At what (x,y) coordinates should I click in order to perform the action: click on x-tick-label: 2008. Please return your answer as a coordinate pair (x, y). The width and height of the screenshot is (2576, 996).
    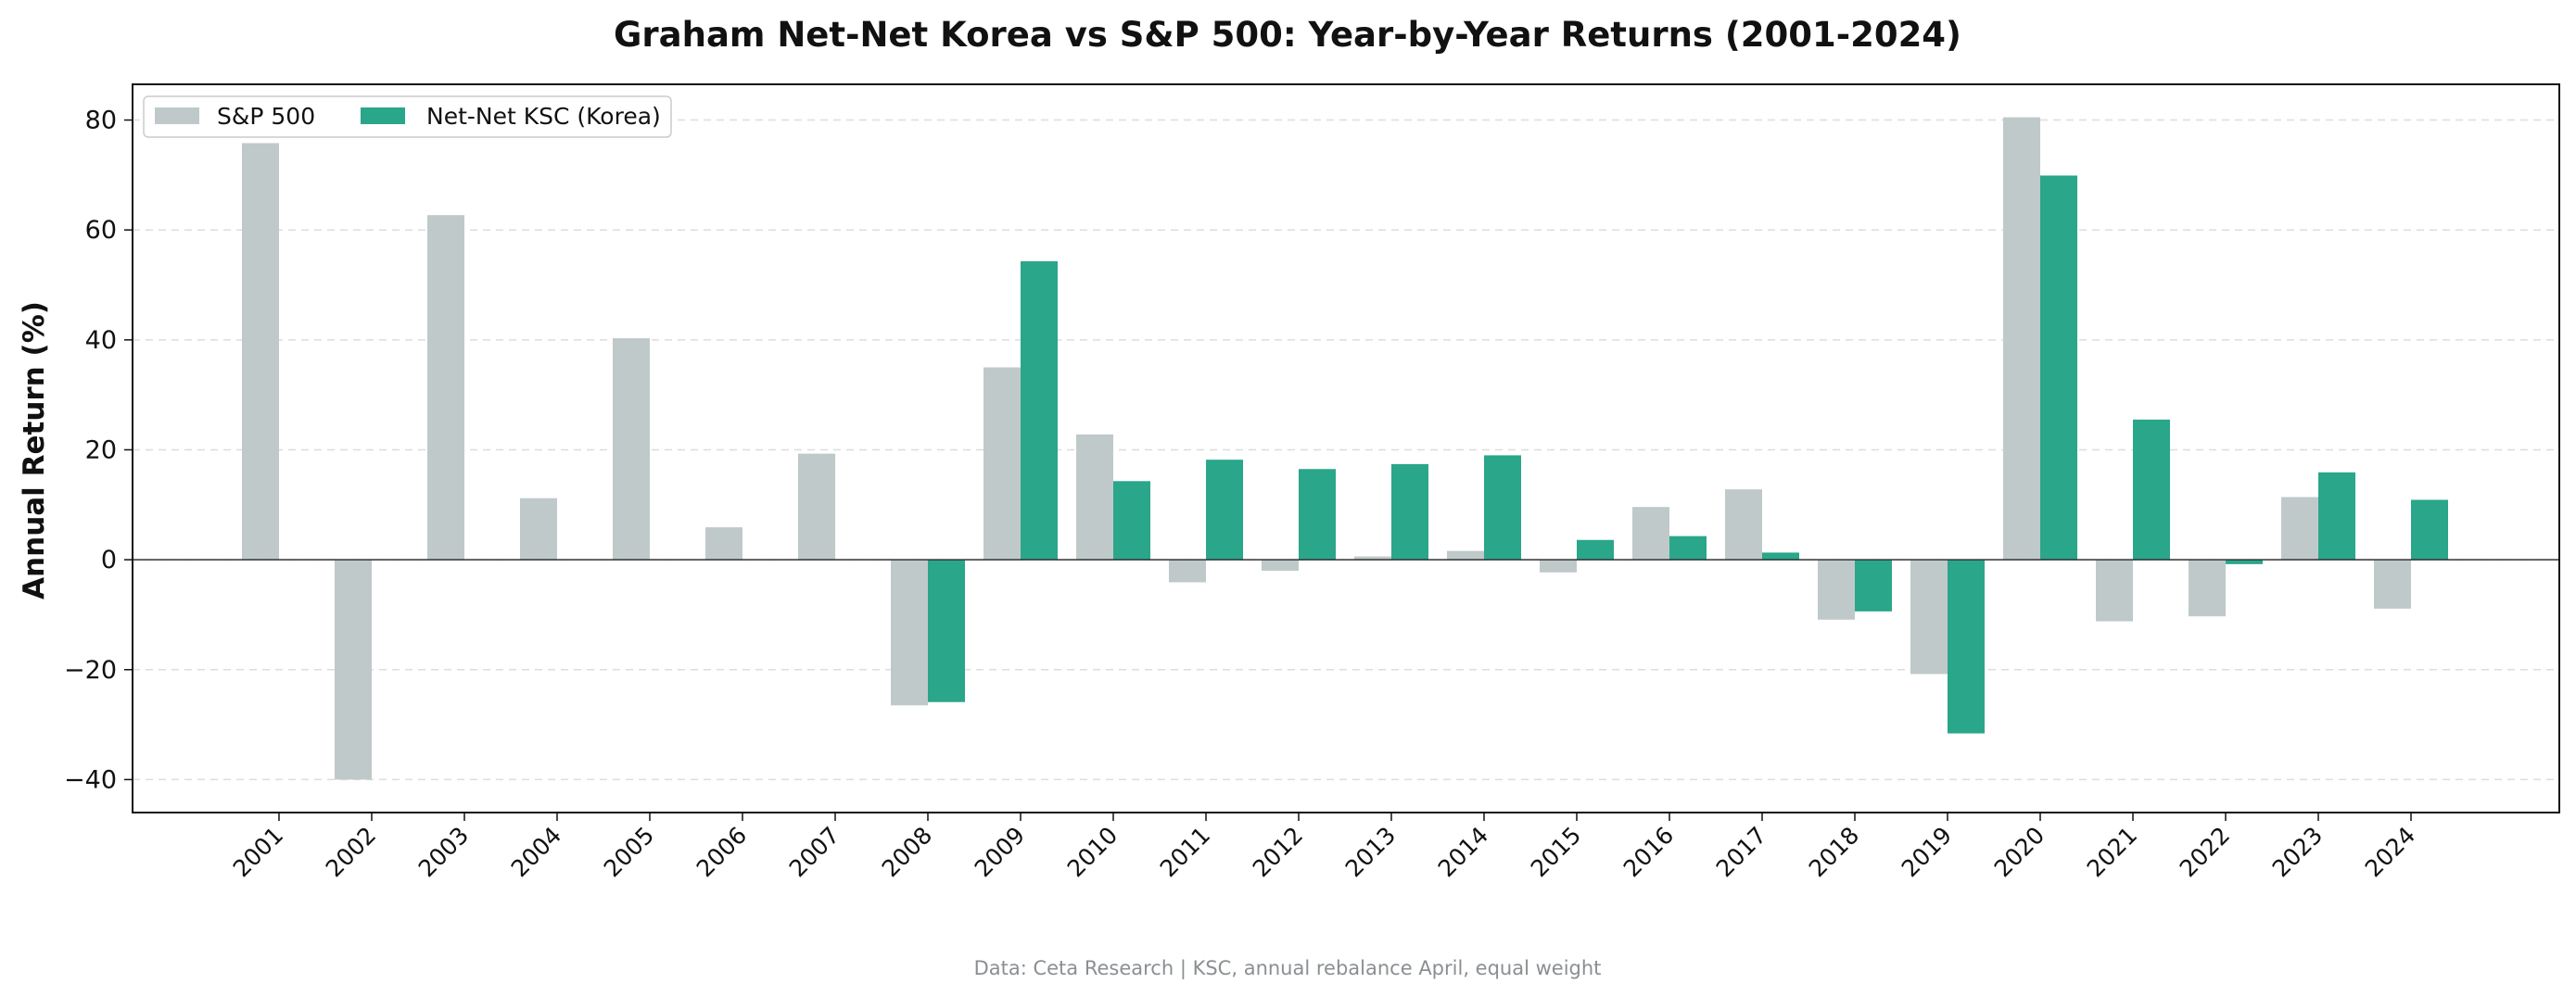
    Looking at the image, I should click on (907, 852).